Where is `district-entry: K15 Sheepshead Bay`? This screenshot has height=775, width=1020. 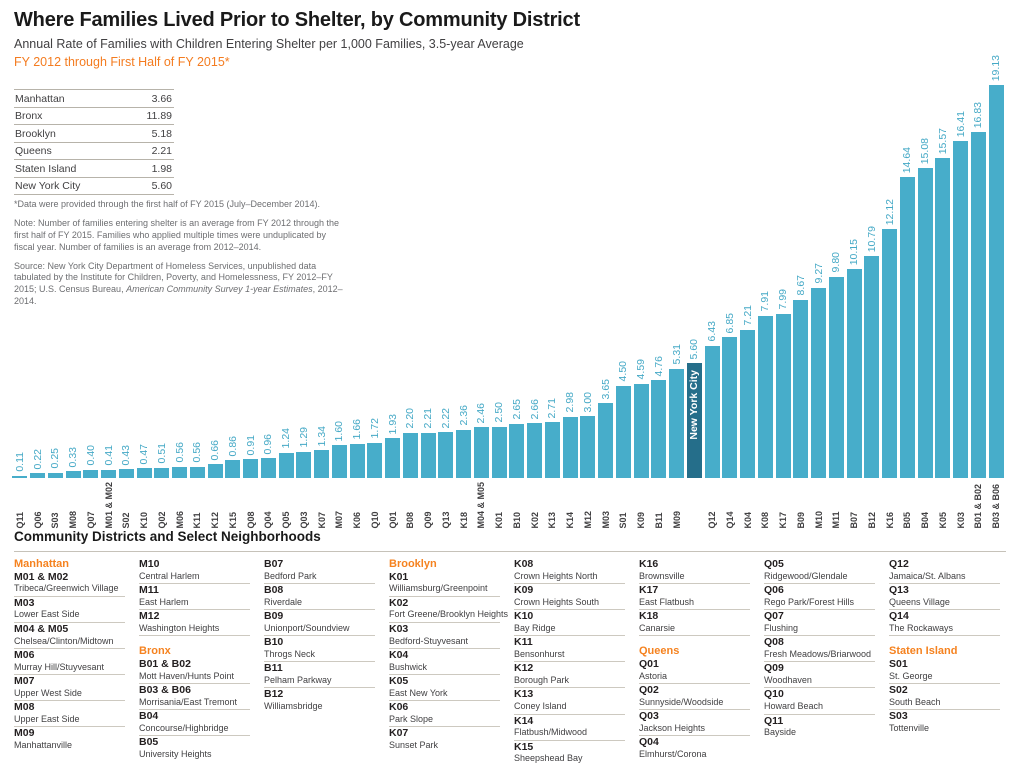
district-entry: K15 Sheepshead Bay is located at coordinates (569, 753).